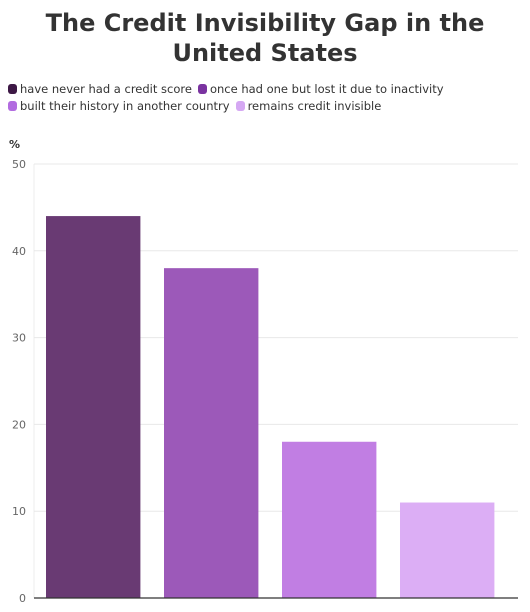 This screenshot has width=530, height=612. What do you see at coordinates (19, 164) in the screenshot?
I see `y-tick-label: 50` at bounding box center [19, 164].